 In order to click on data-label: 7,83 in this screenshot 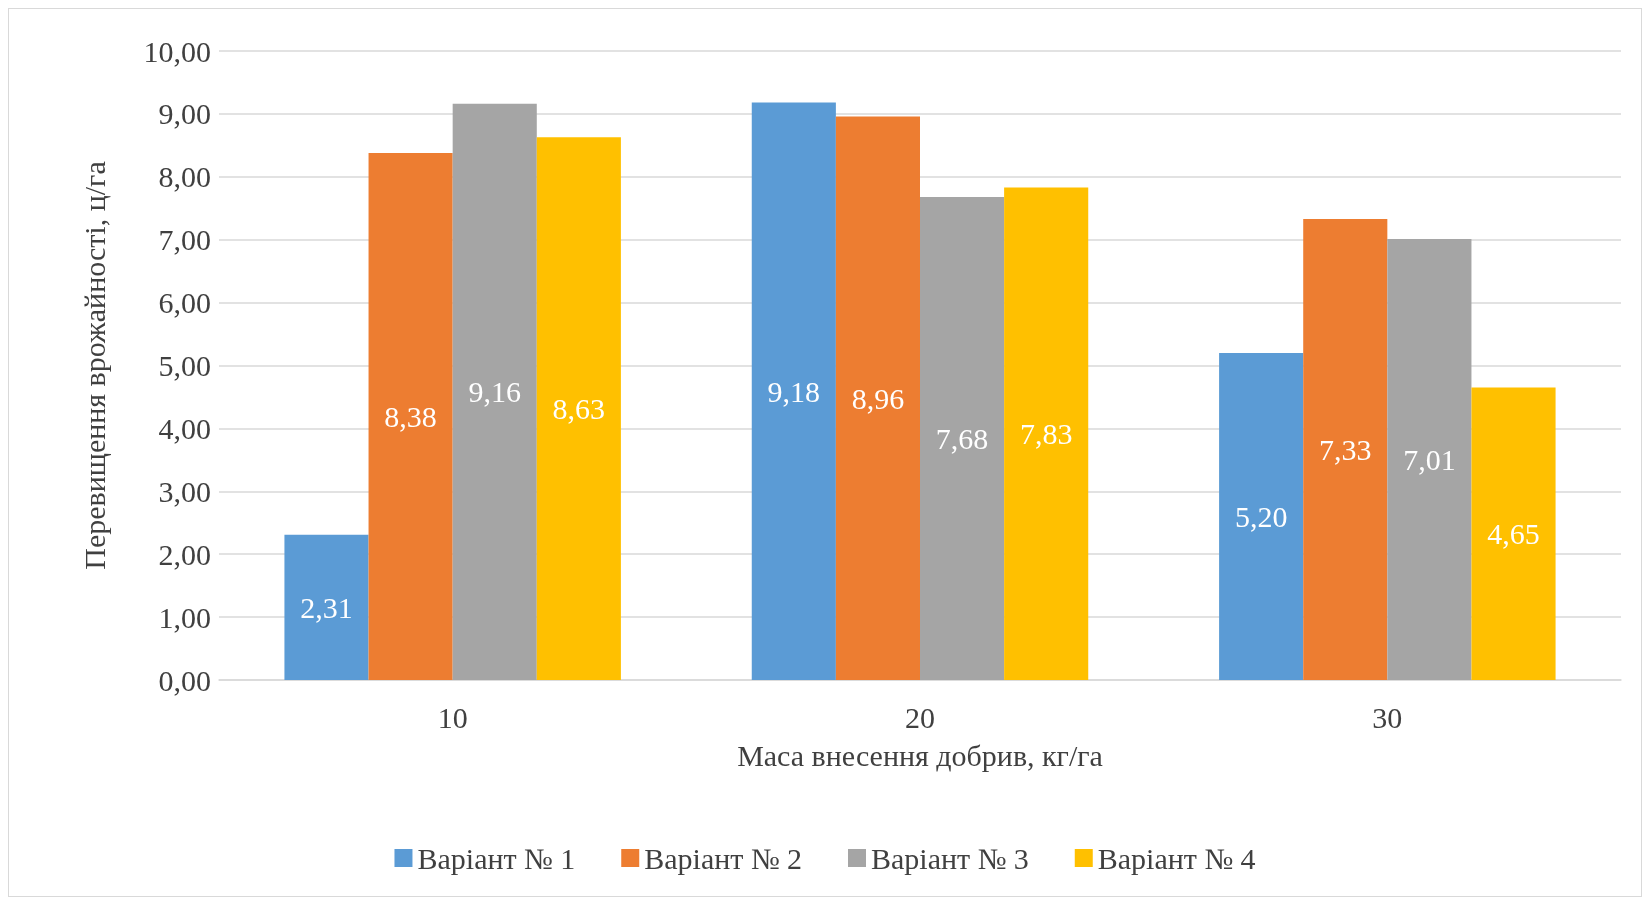, I will do `click(1046, 434)`.